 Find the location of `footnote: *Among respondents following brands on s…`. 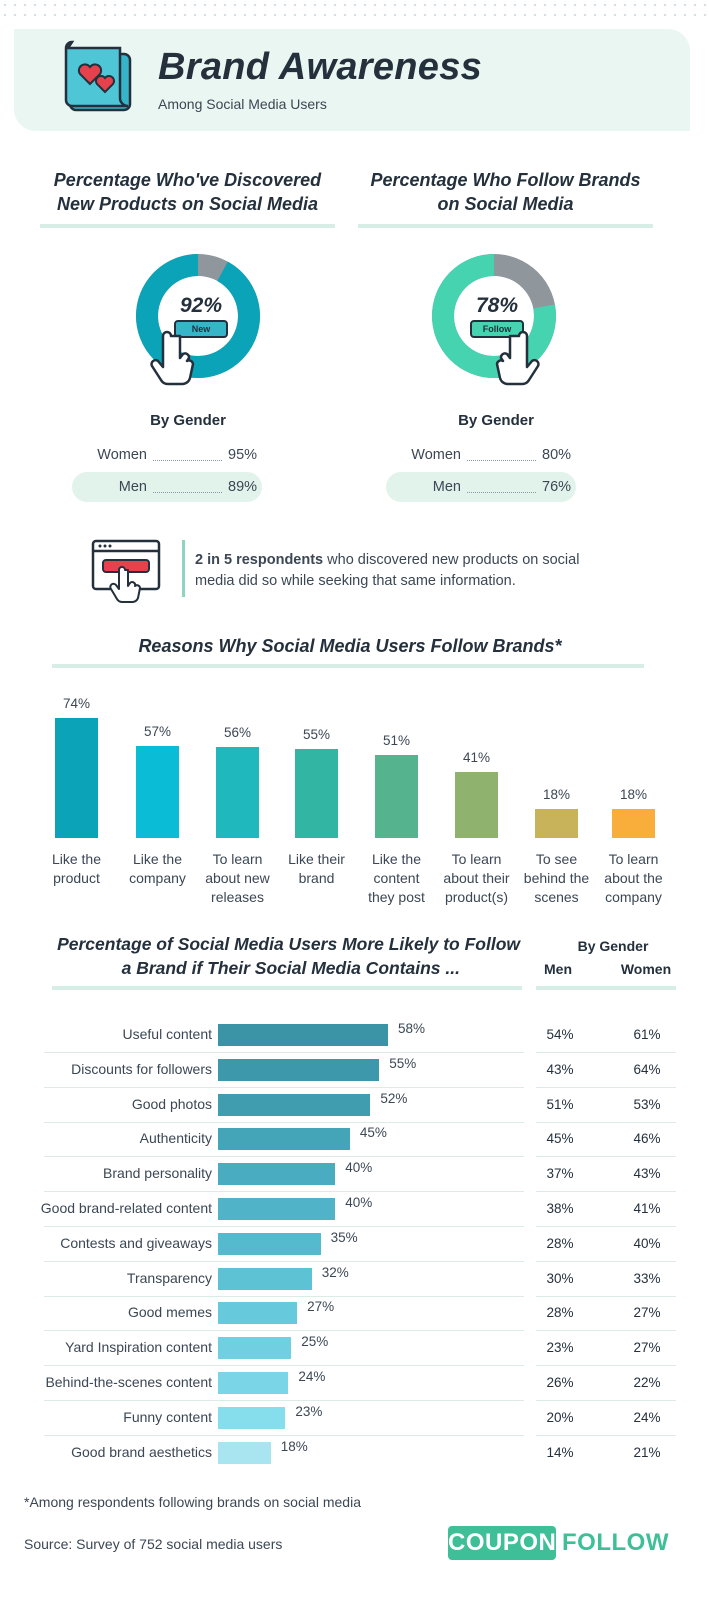

footnote: *Among respondents following brands on s… is located at coordinates (192, 1502).